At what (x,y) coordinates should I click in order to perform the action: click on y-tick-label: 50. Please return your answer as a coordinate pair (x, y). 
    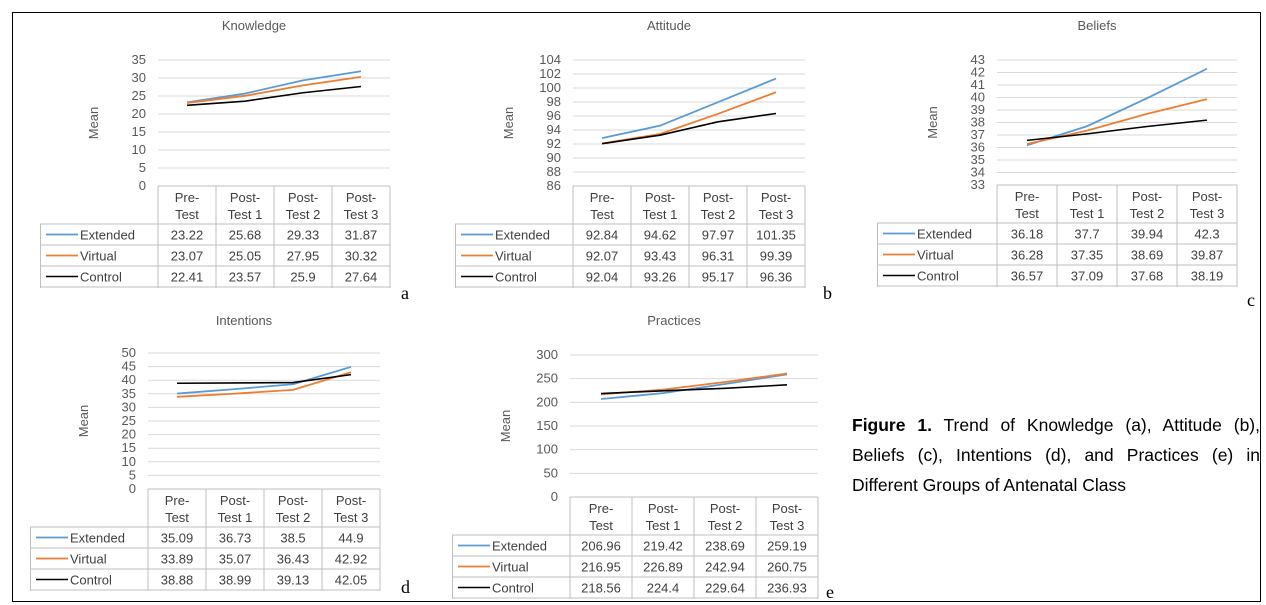
    Looking at the image, I should click on (551, 472).